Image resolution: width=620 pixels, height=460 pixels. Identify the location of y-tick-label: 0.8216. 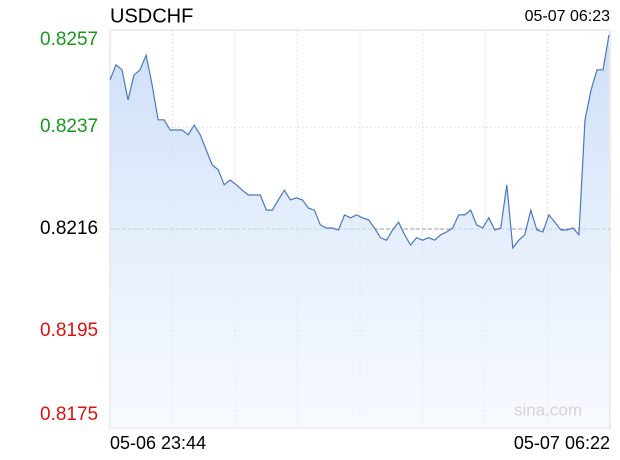
(69, 228).